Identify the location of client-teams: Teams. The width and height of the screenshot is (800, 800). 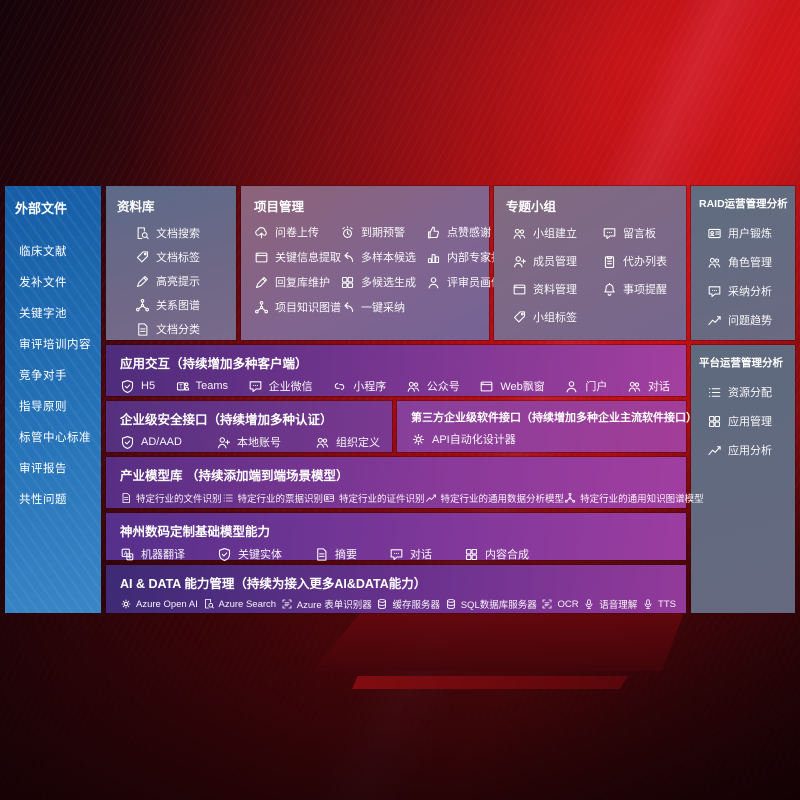
(201, 386).